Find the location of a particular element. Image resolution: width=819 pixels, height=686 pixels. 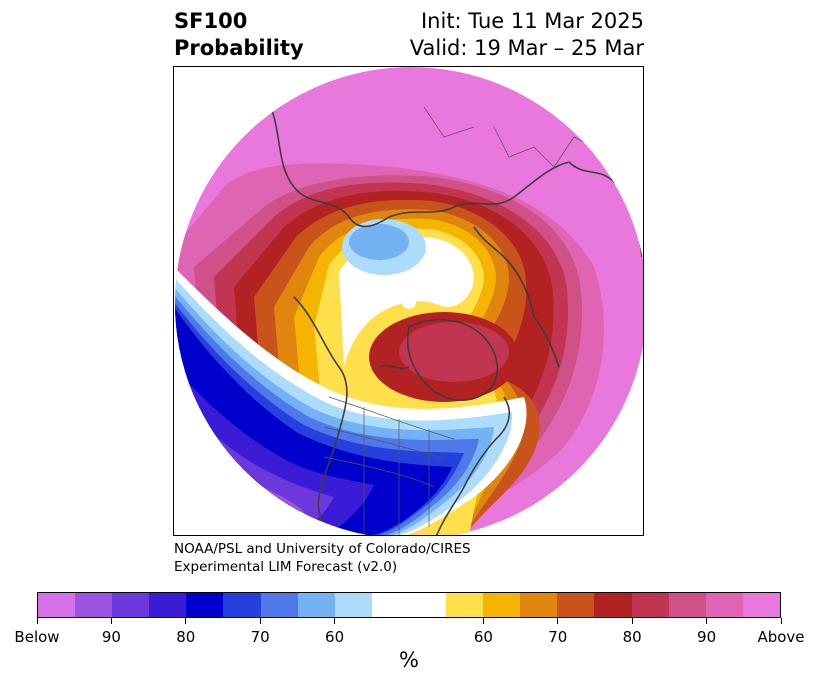

field-below-65-arctic is located at coordinates (379, 242).